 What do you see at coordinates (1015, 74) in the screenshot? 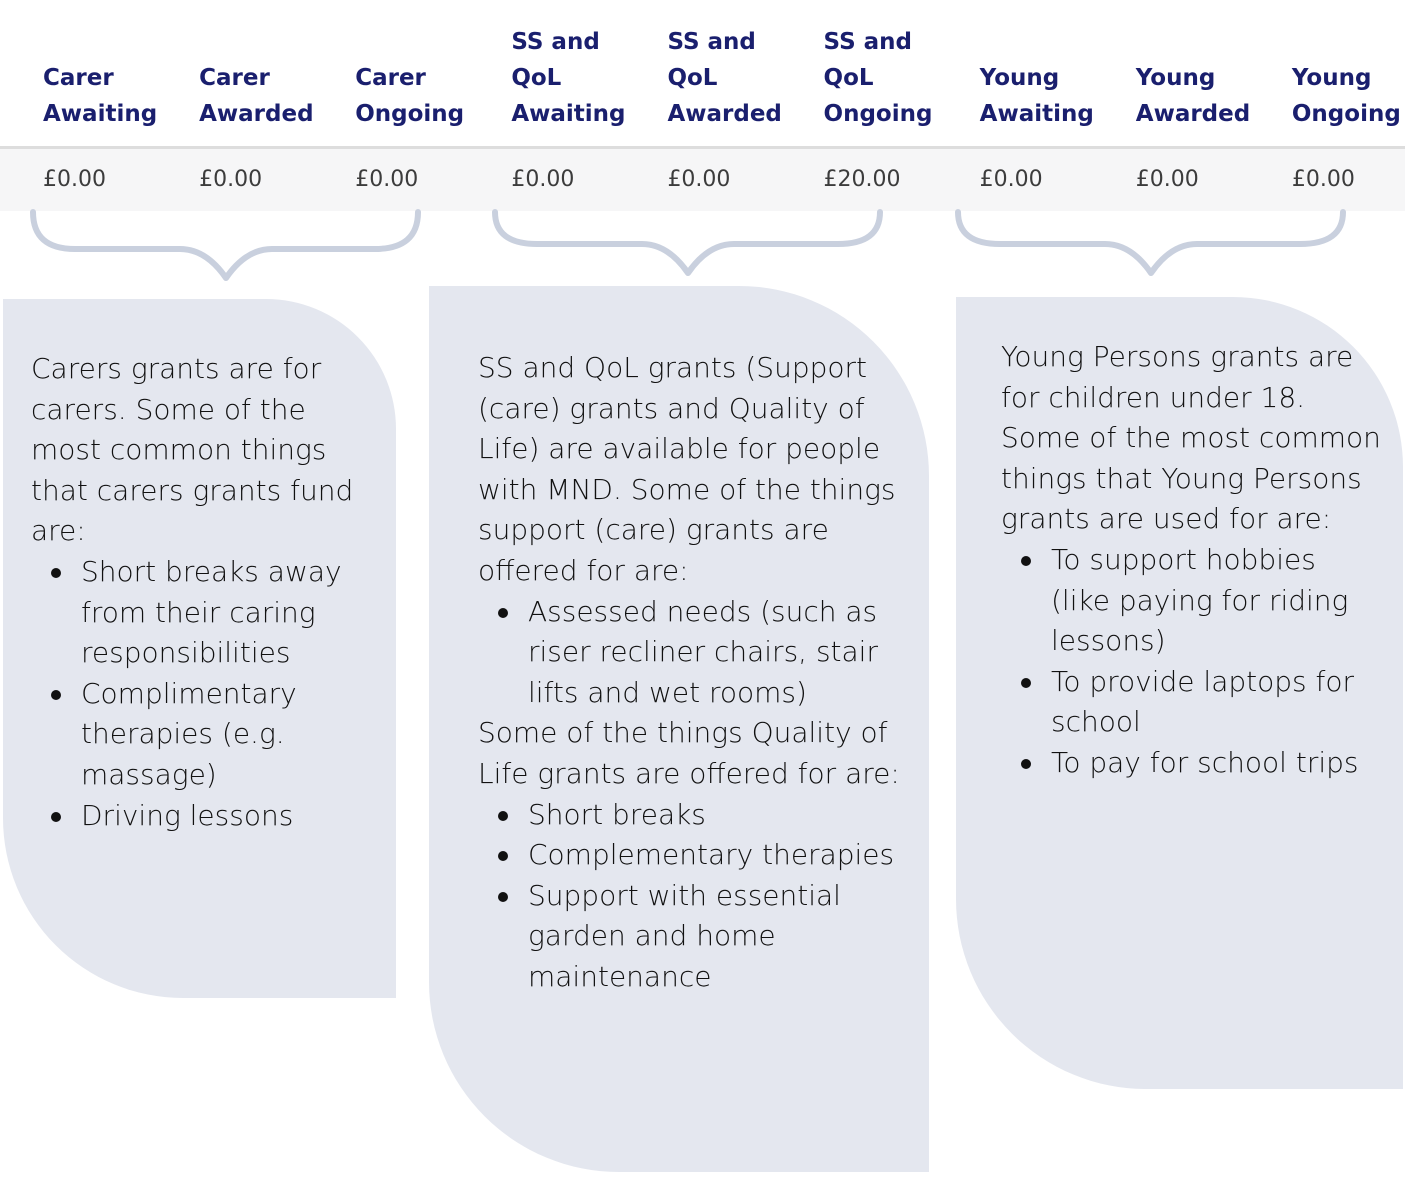
I see `header-young-awaiting: Young Awaiting` at bounding box center [1015, 74].